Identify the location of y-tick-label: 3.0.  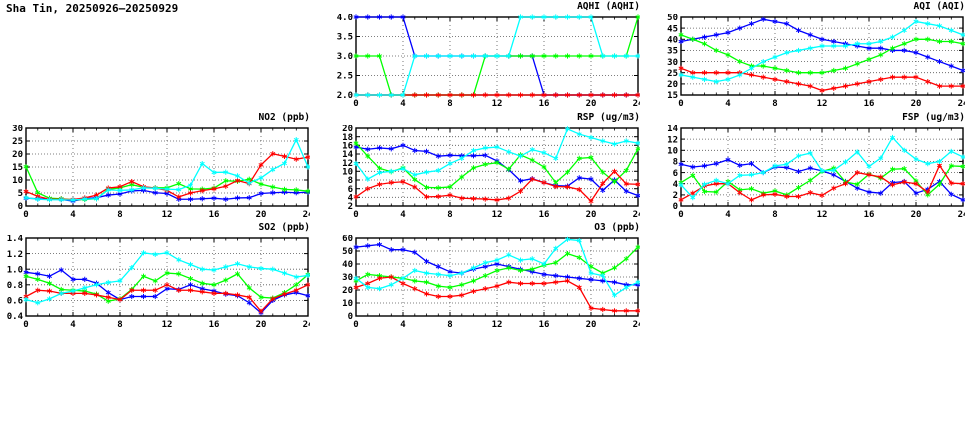
(345, 57).